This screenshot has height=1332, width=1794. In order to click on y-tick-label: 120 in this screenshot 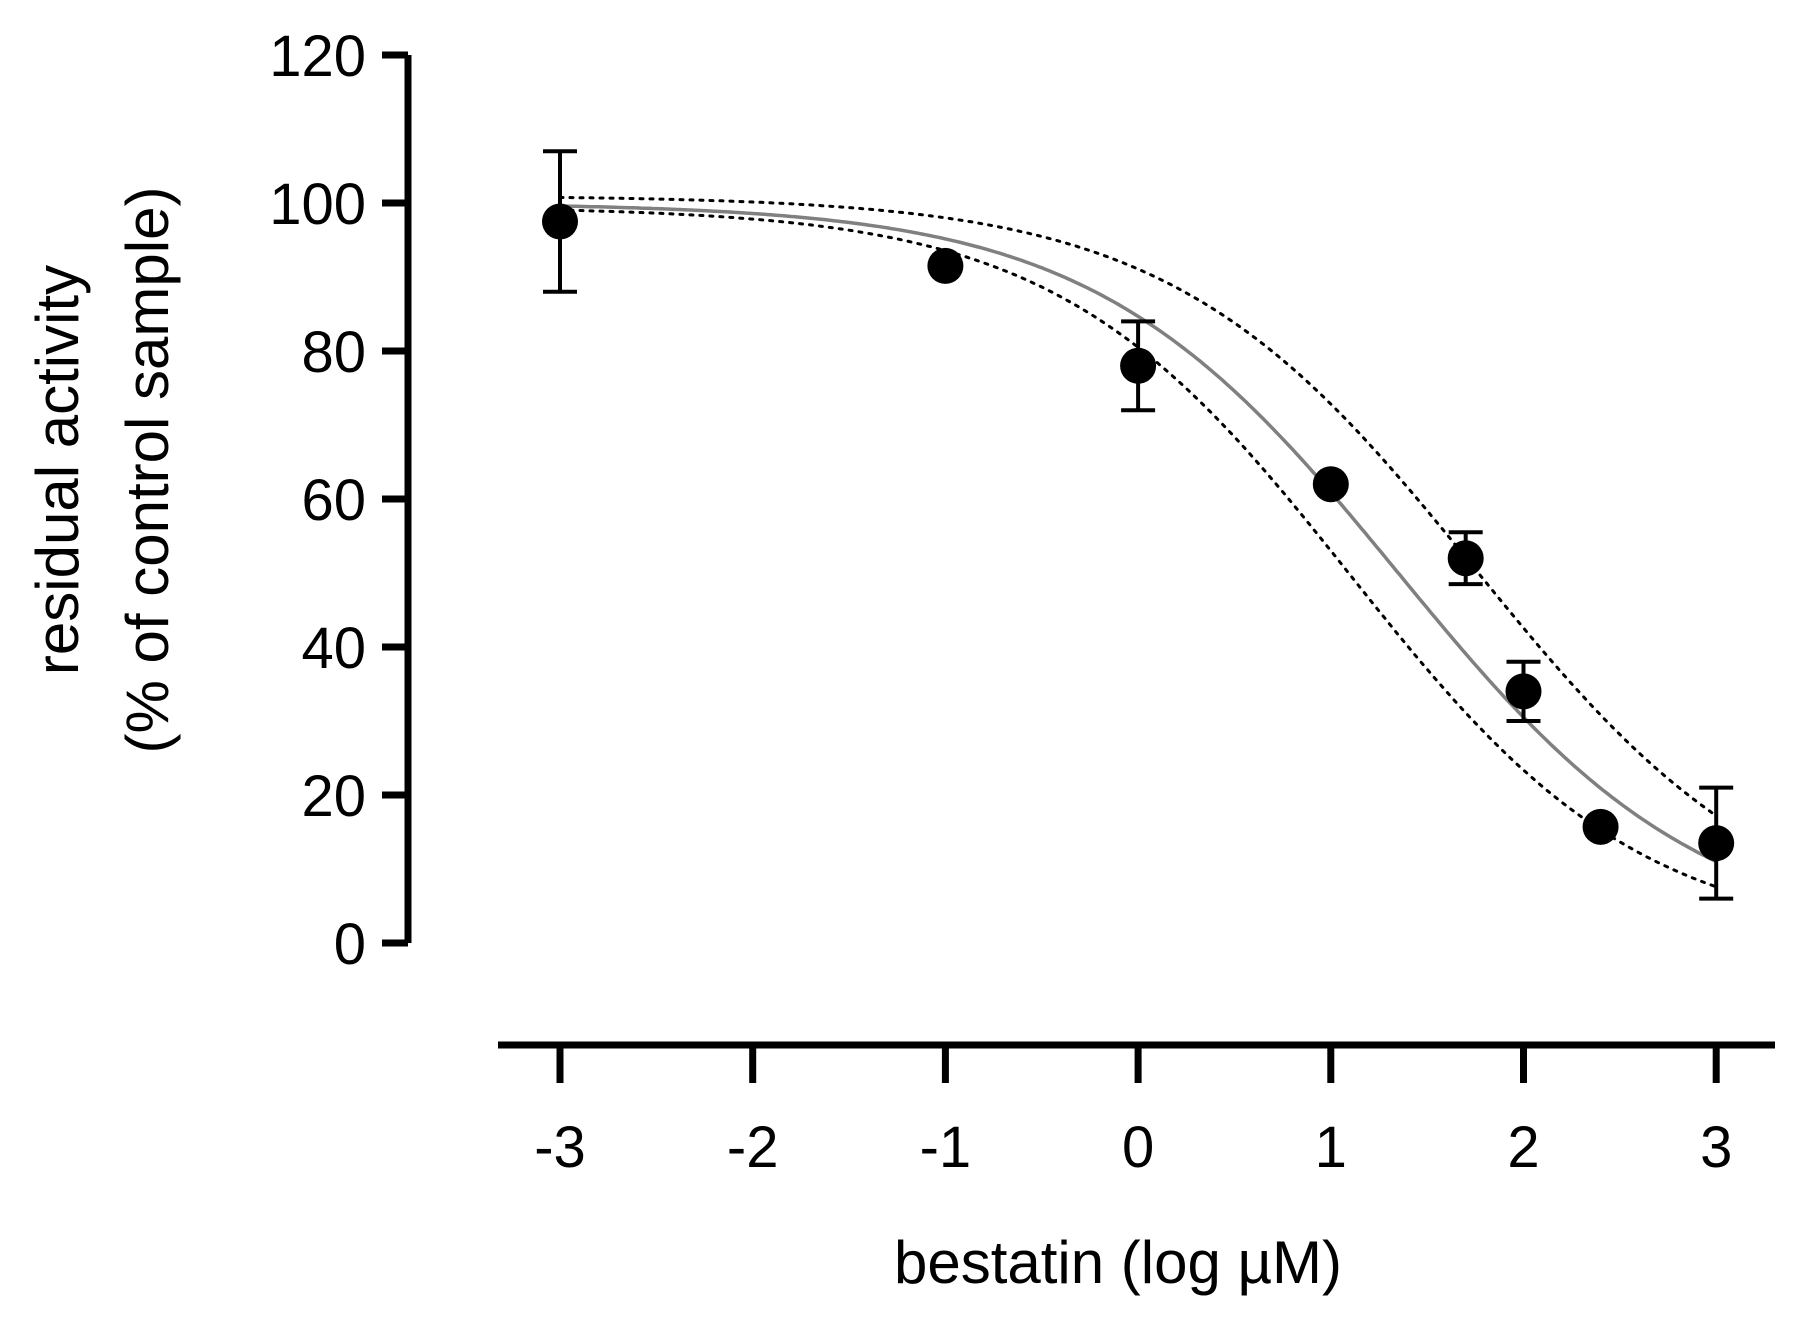, I will do `click(317, 56)`.